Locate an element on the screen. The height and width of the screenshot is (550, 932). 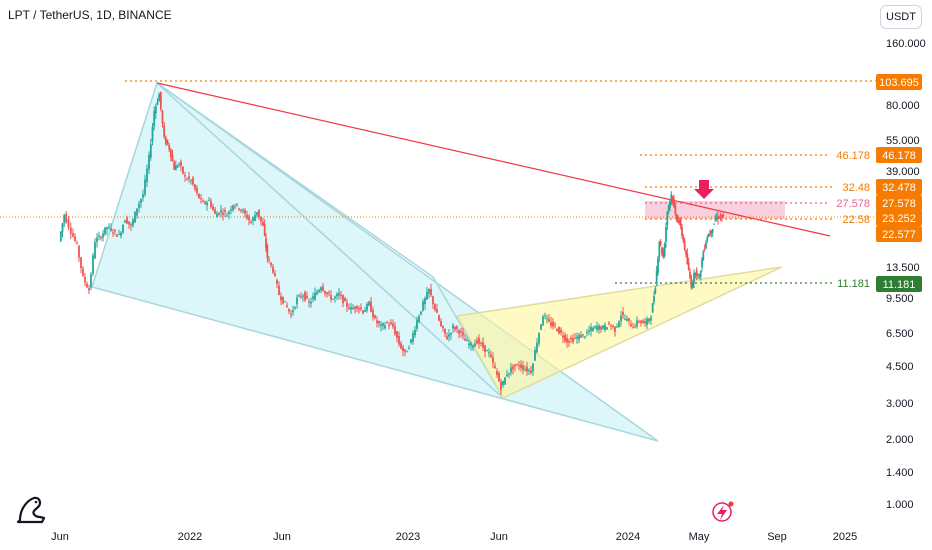
rising-wedge is located at coordinates (619, 332).